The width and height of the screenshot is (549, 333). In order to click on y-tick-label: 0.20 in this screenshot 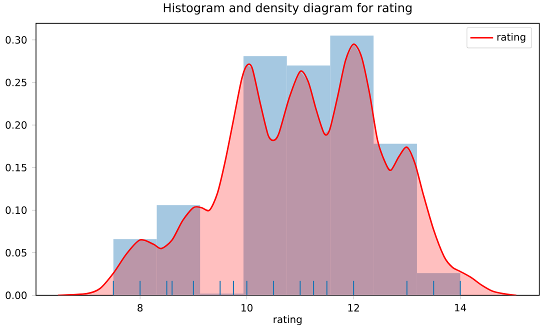, I will do `click(16, 125)`.